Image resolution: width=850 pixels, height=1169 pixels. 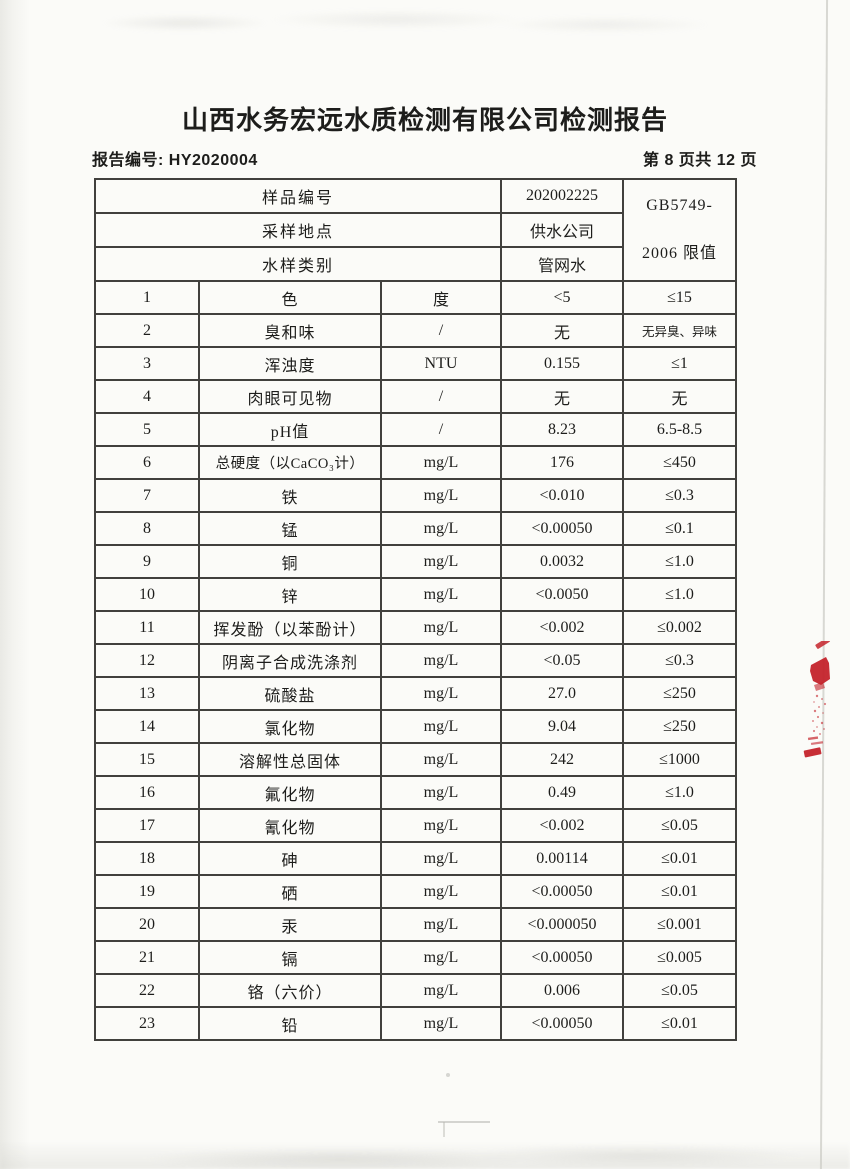 What do you see at coordinates (147, 660) in the screenshot?
I see `row-number-cell: 12` at bounding box center [147, 660].